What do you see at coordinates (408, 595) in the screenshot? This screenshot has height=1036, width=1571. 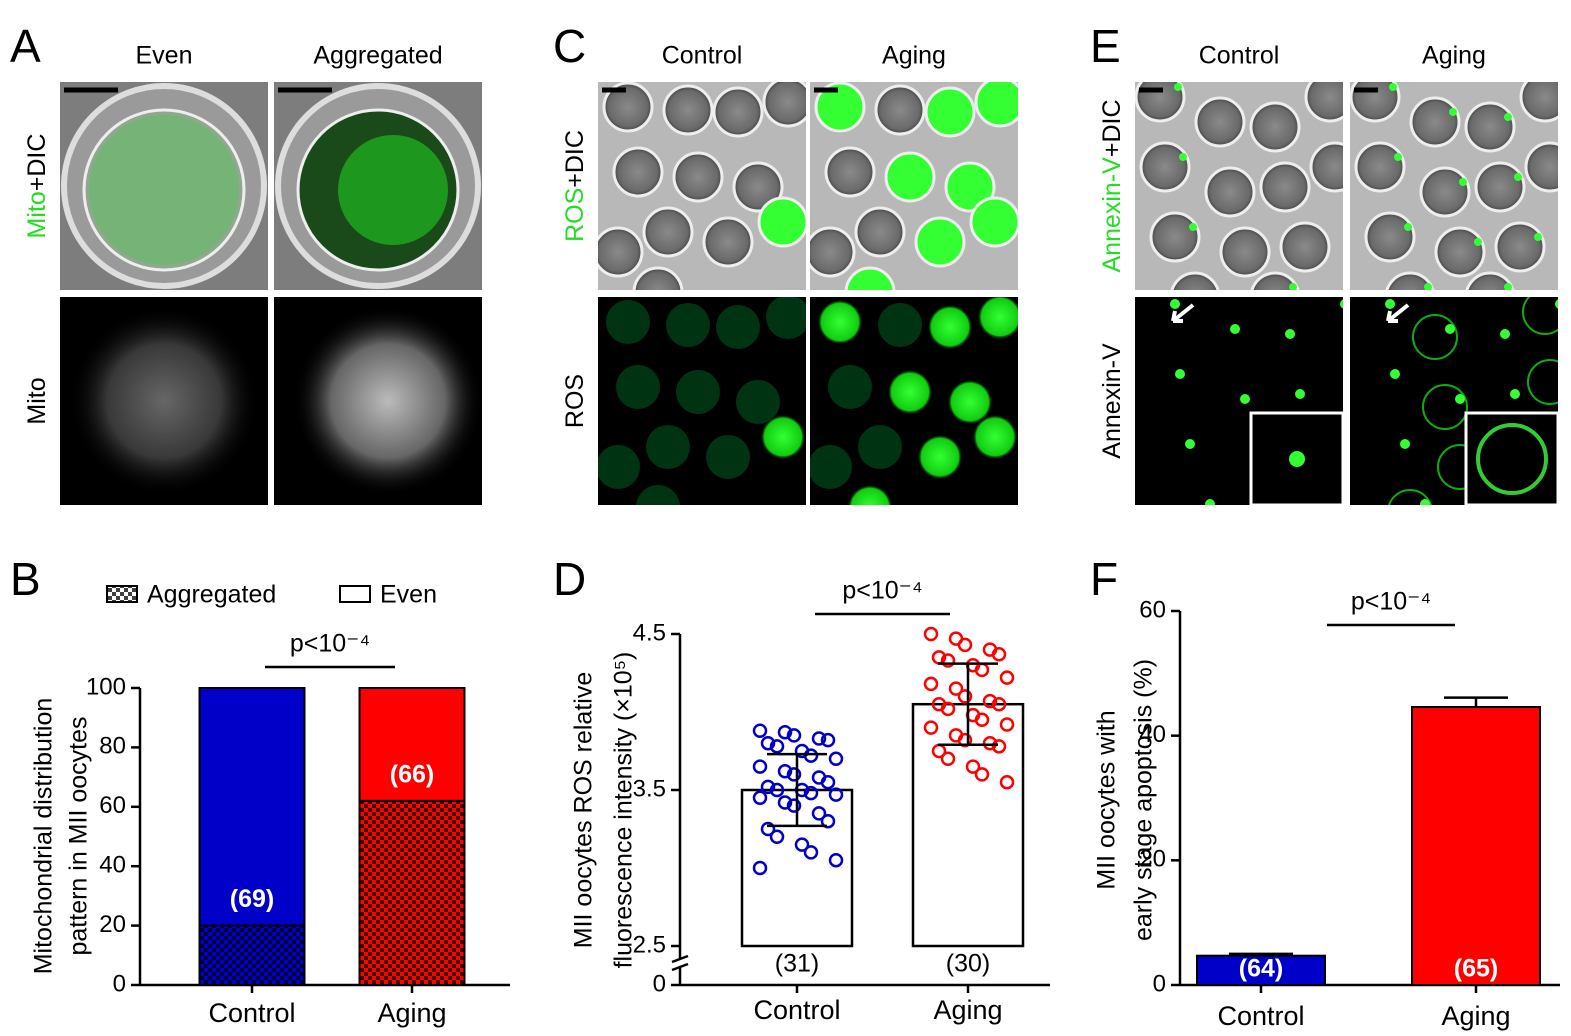 I see `legend-label: Even` at bounding box center [408, 595].